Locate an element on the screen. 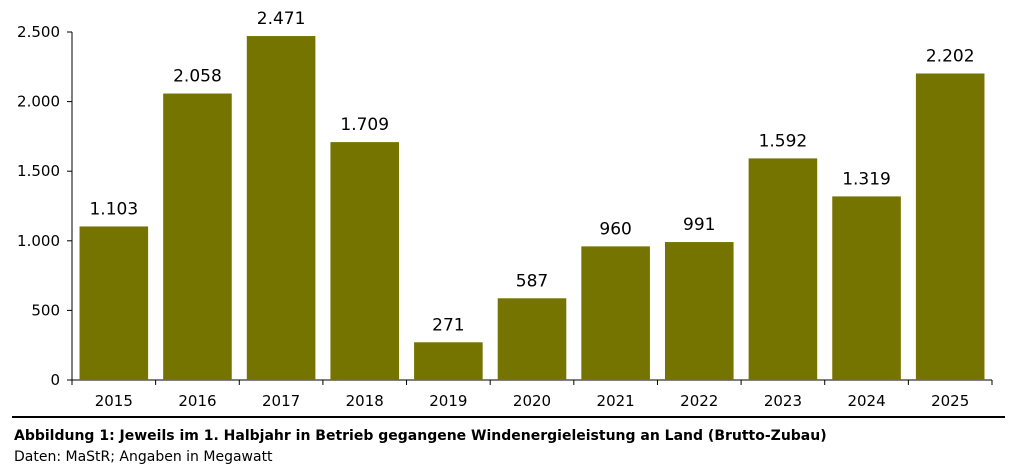 The image size is (1017, 474). data-label-2018: 1.709 is located at coordinates (364, 125).